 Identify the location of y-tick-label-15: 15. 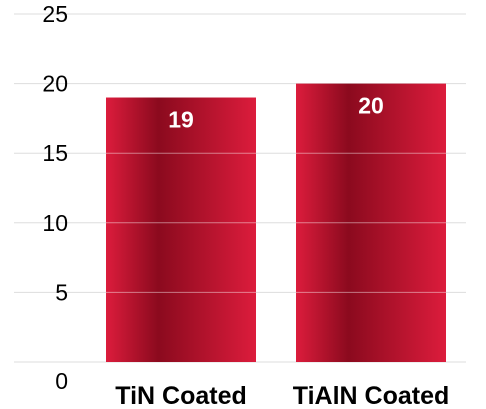
(55, 153).